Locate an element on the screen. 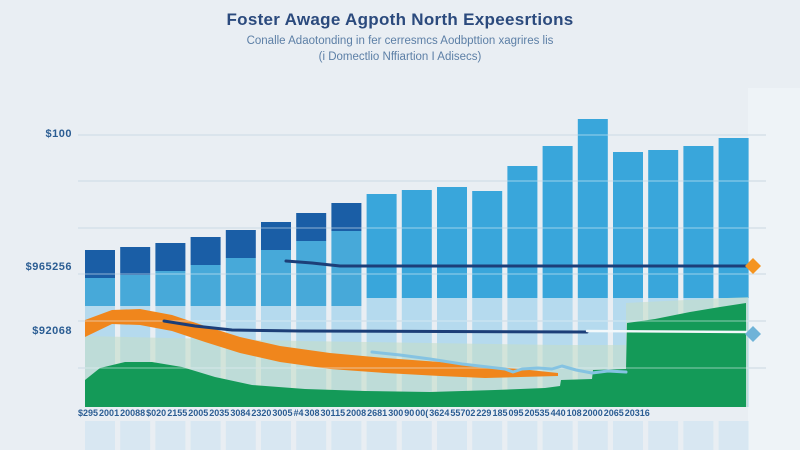  x-axis-tick-label: 55702 is located at coordinates (463, 413).